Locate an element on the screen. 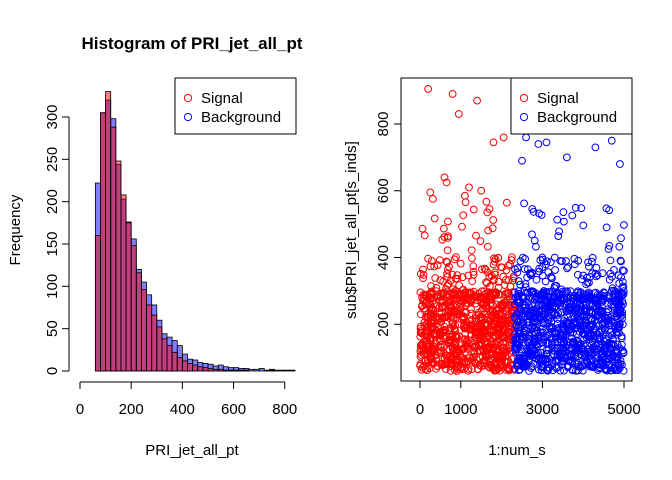  signal-points is located at coordinates (467, 230).